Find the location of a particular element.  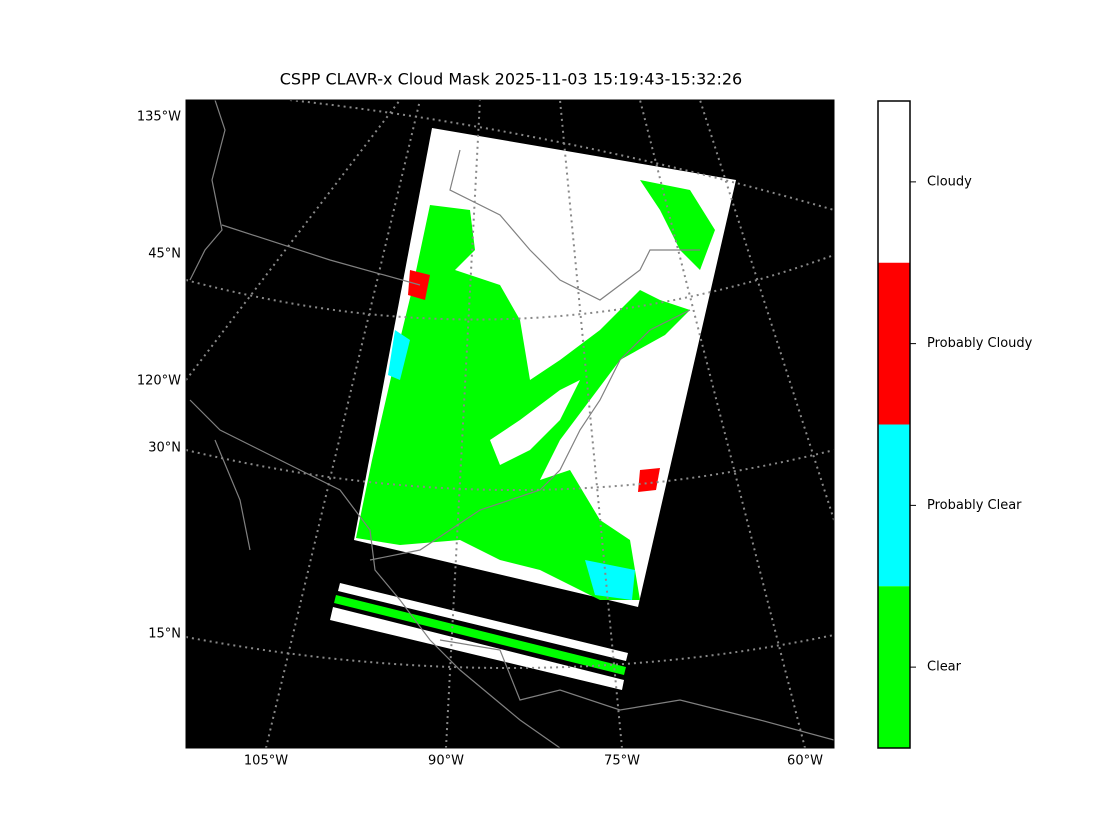

left-label: 120°W is located at coordinates (159, 381).